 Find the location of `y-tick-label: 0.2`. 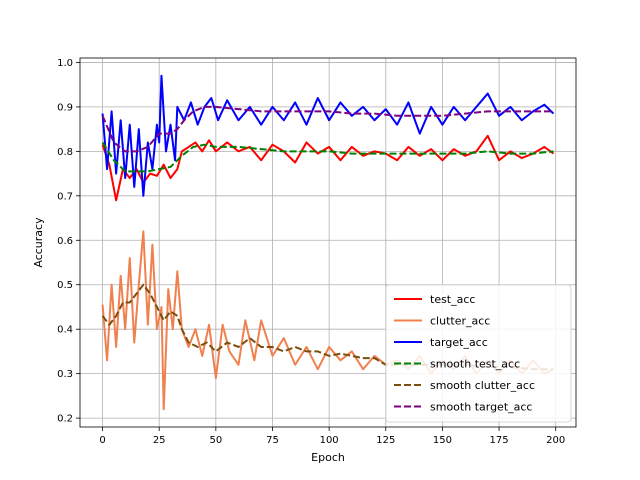

y-tick-label: 0.2 is located at coordinates (65, 419).